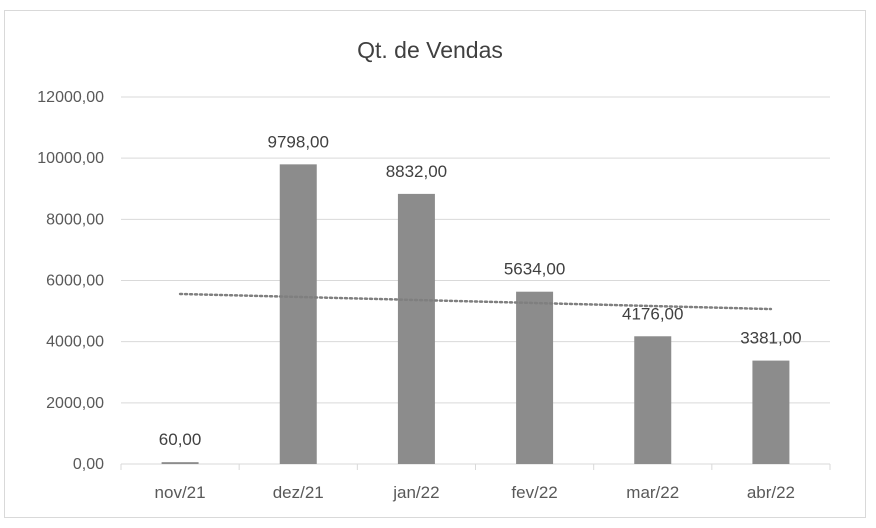 The height and width of the screenshot is (528, 876). Describe the element at coordinates (75, 281) in the screenshot. I see `y-tick-label: 6000,00` at that location.